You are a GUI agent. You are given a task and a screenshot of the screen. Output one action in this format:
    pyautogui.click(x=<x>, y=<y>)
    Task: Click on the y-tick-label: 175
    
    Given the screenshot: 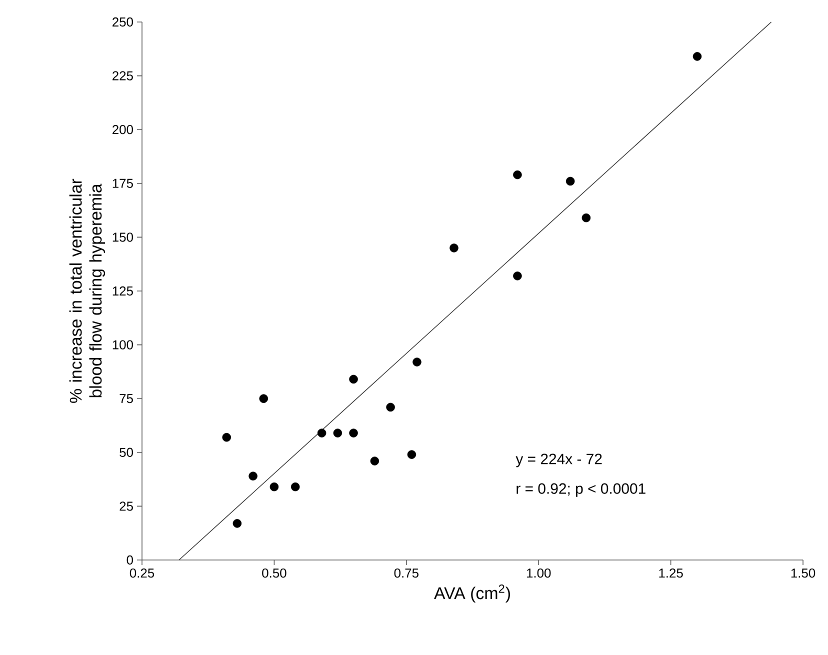 What is the action you would take?
    pyautogui.click(x=122, y=183)
    